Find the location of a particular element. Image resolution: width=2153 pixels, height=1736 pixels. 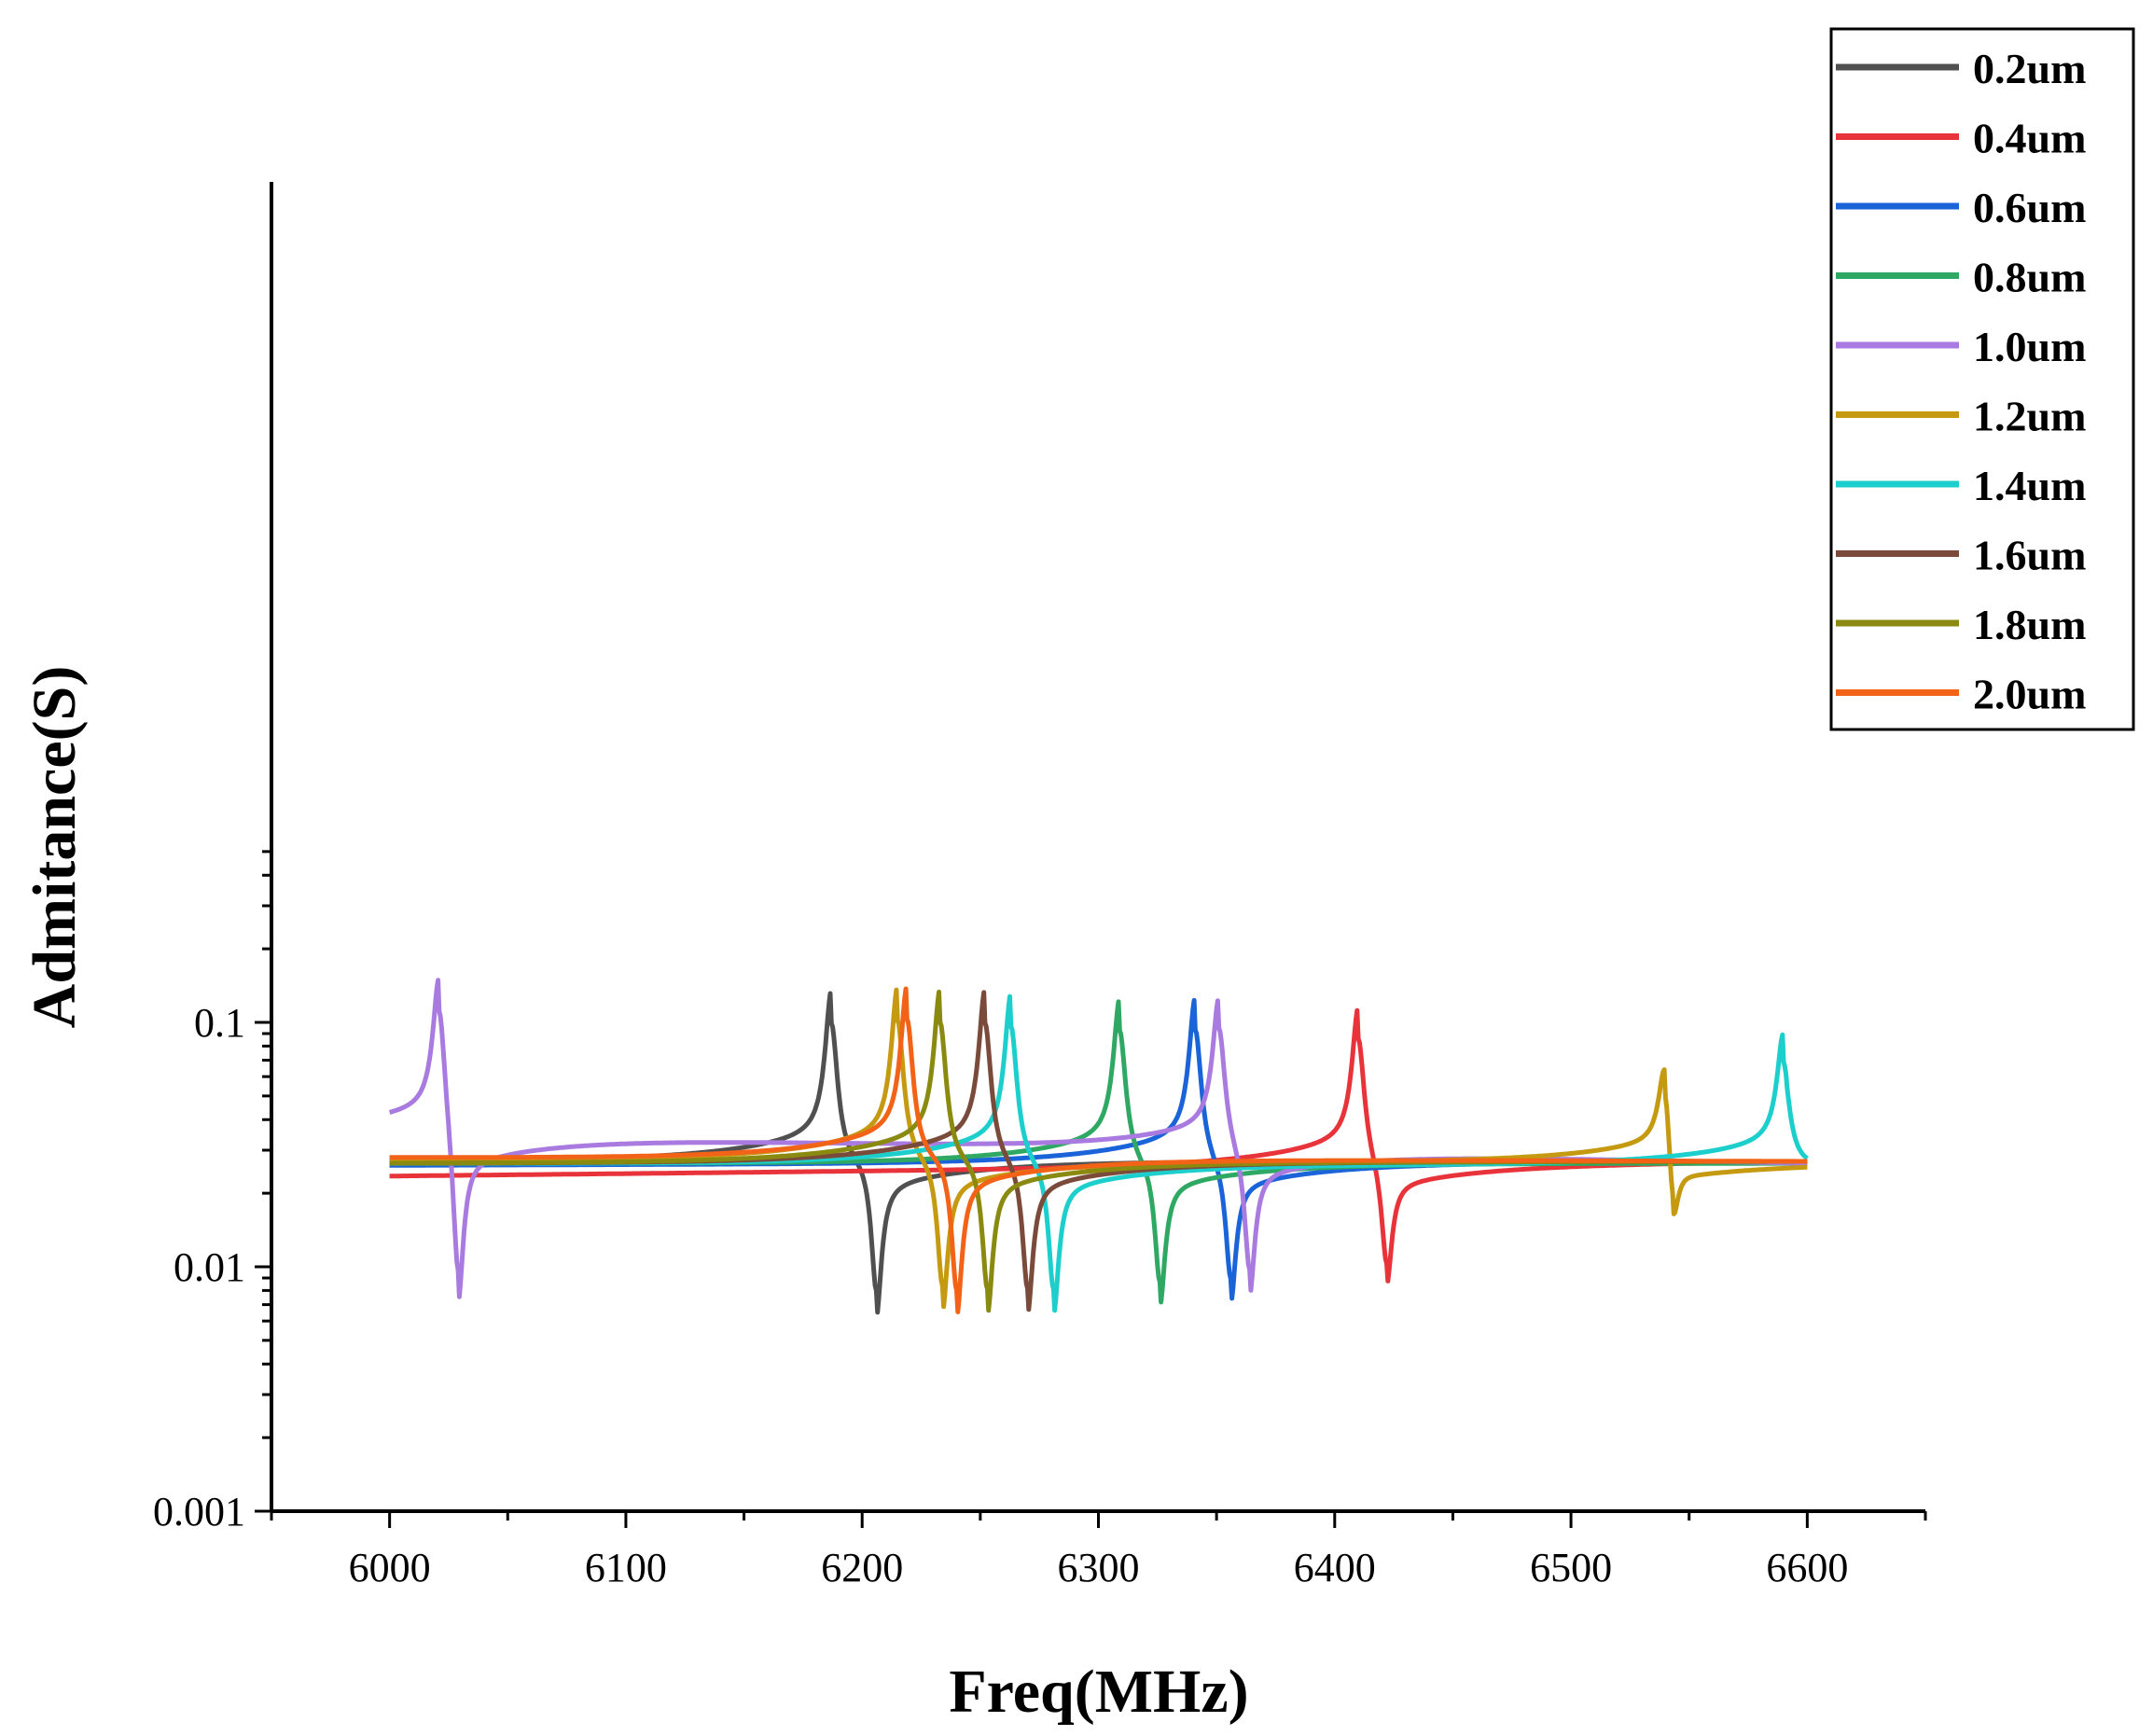

legend-label-0.6um: 0.6um is located at coordinates (2030, 207).